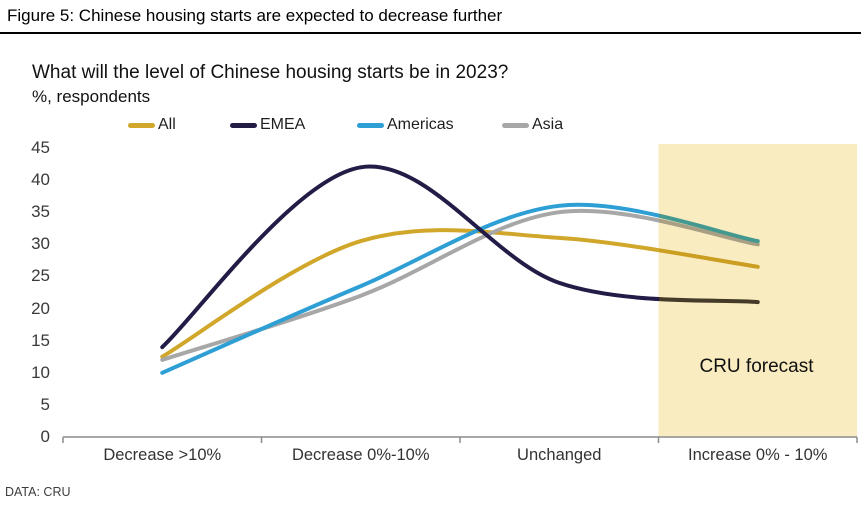  Describe the element at coordinates (757, 290) in the screenshot. I see `forecast-band` at that location.